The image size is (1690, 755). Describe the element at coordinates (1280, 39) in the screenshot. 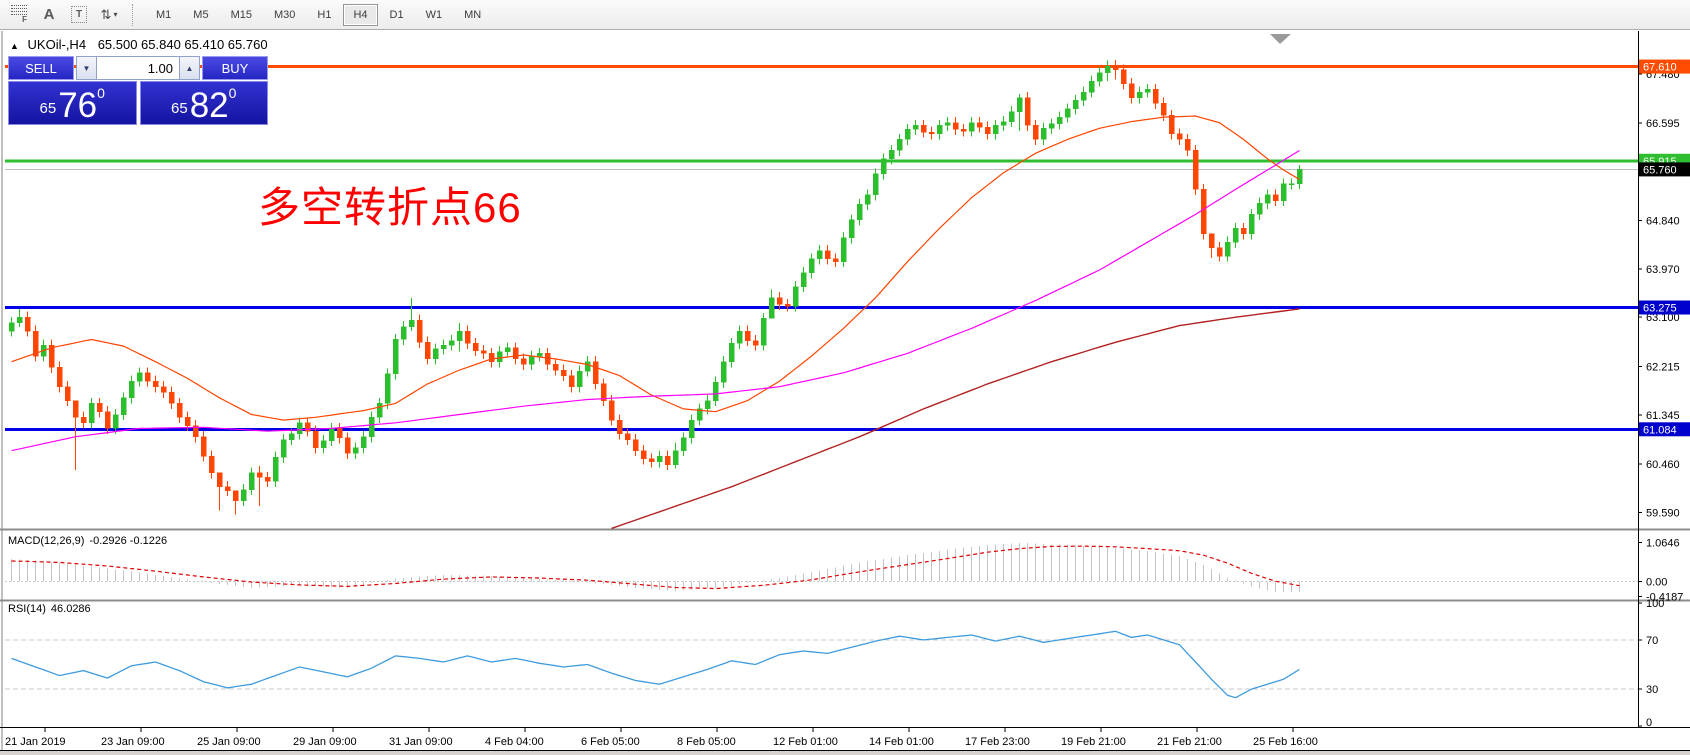

I see `scroll-marker-icon` at that location.